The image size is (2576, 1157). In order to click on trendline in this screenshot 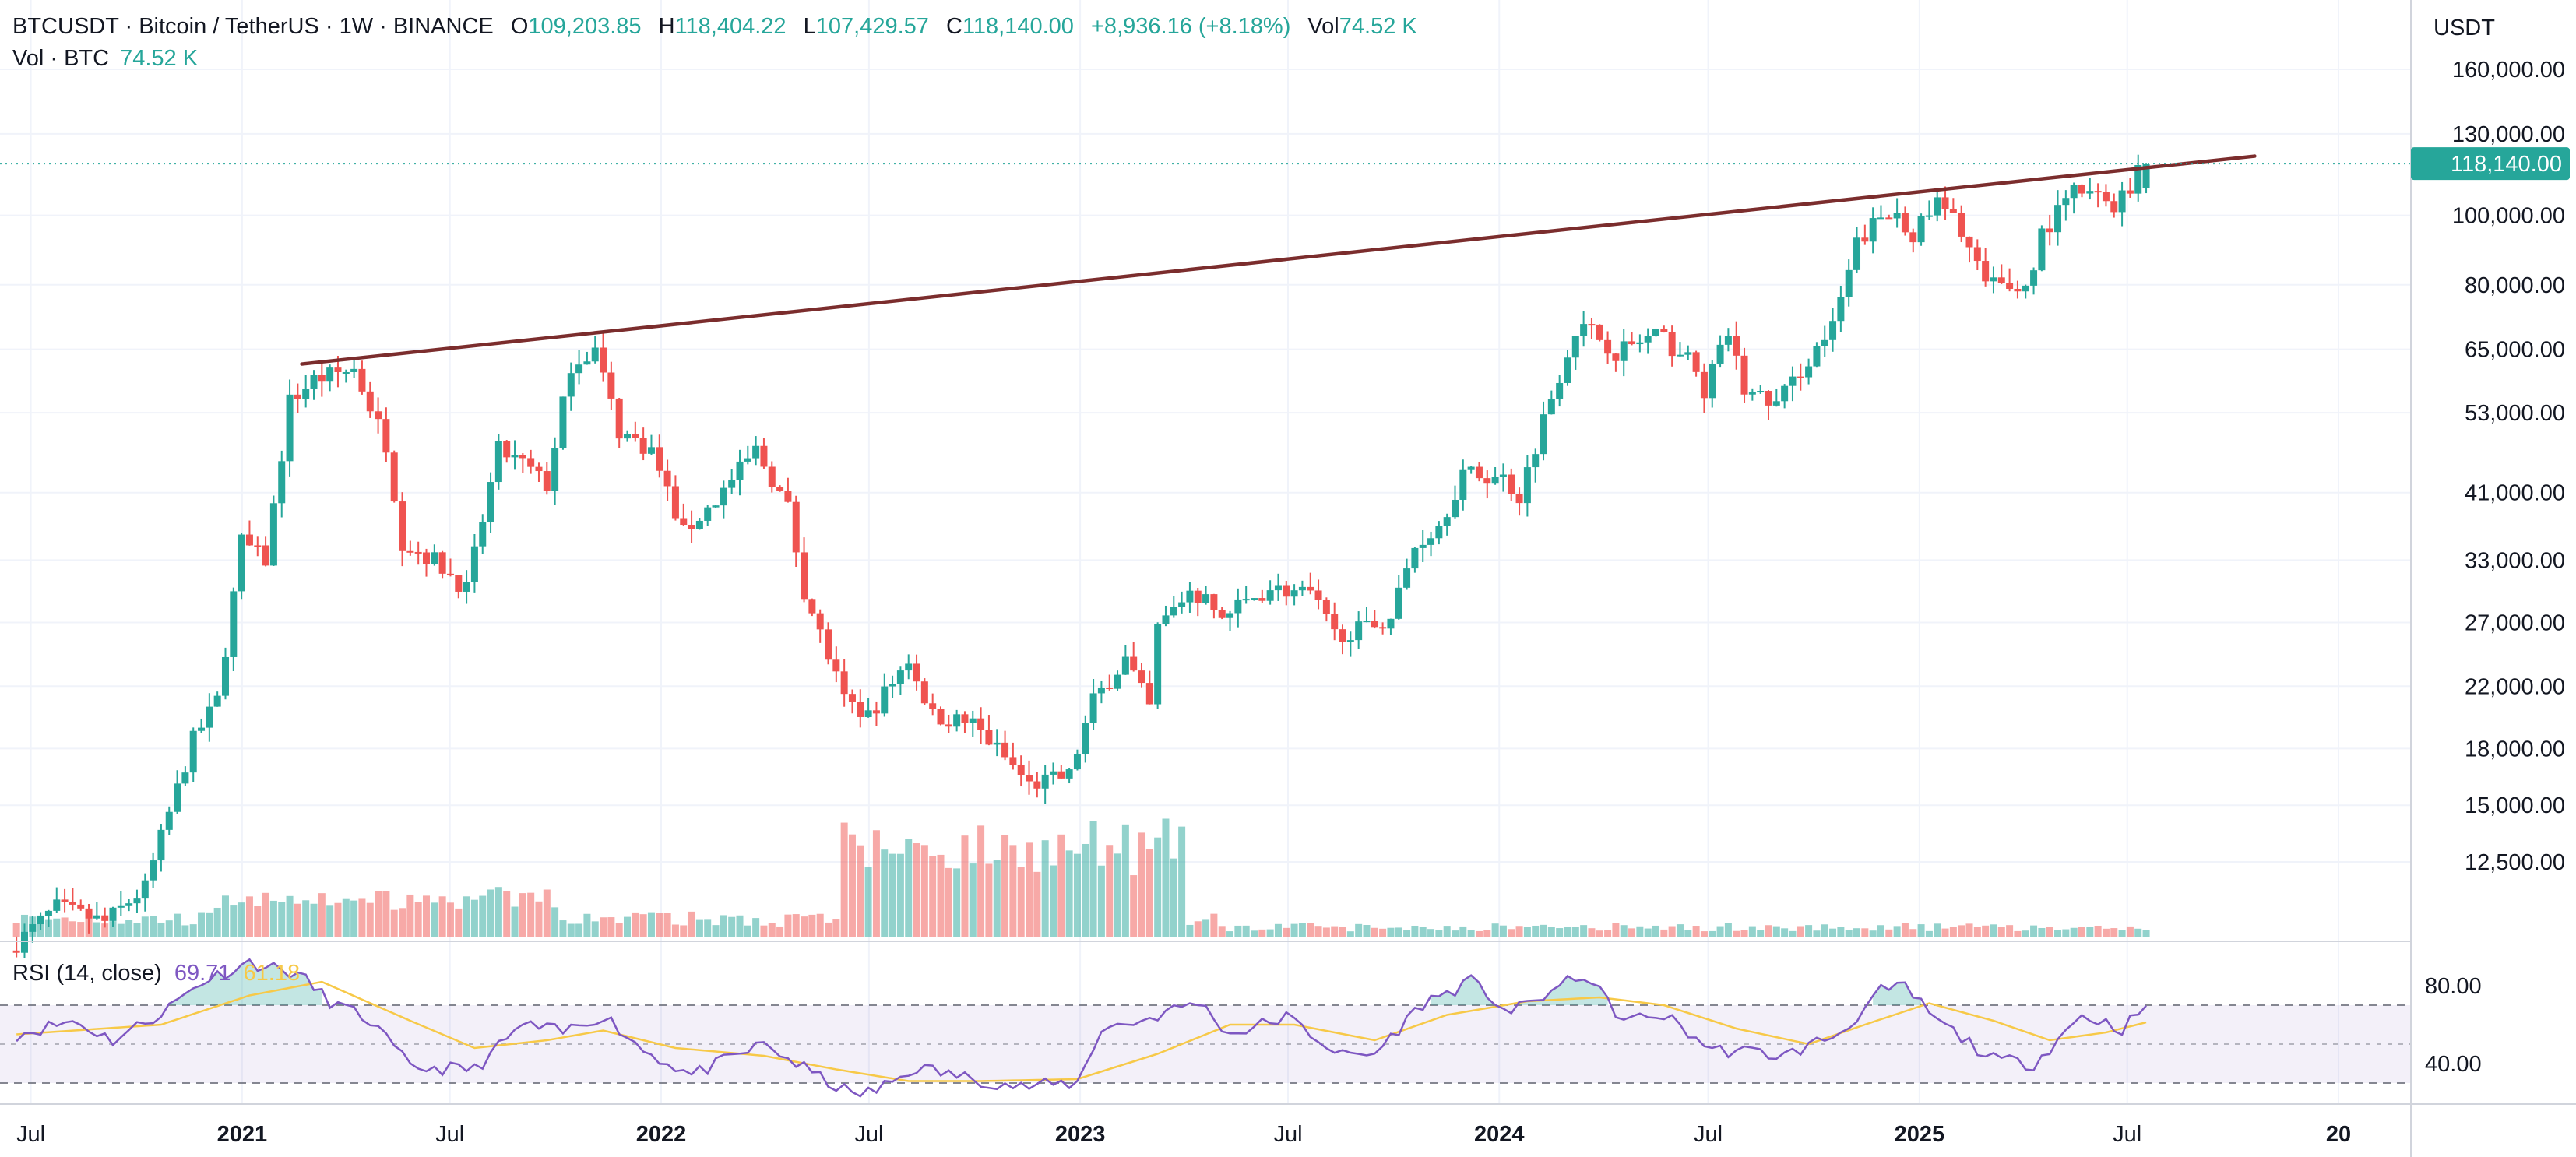, I will do `click(1278, 260)`.